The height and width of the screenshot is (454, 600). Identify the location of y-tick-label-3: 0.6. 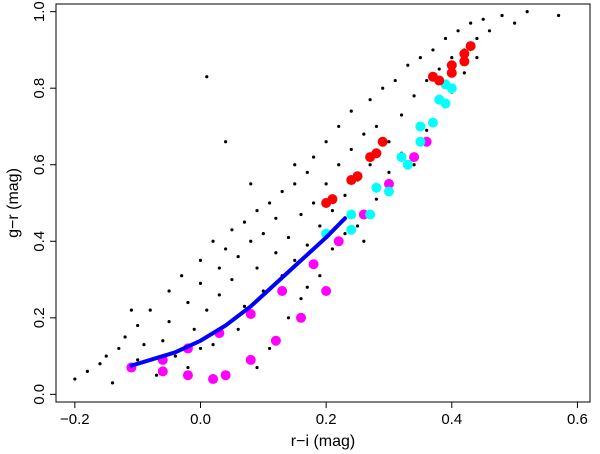
(39, 164).